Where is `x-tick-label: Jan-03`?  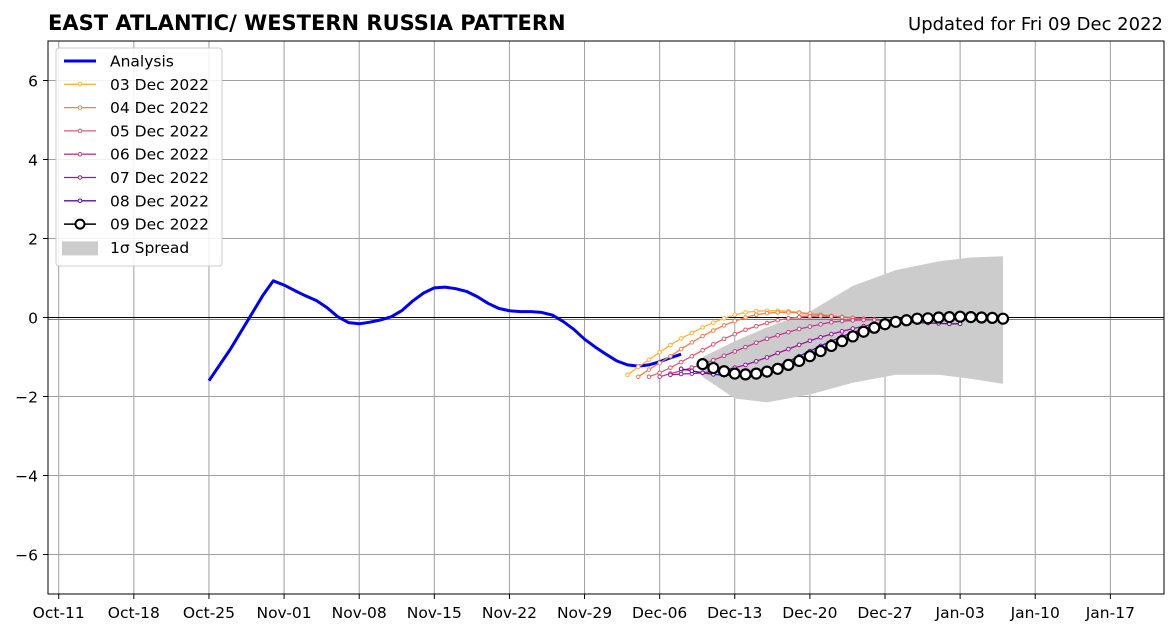 x-tick-label: Jan-03 is located at coordinates (960, 613).